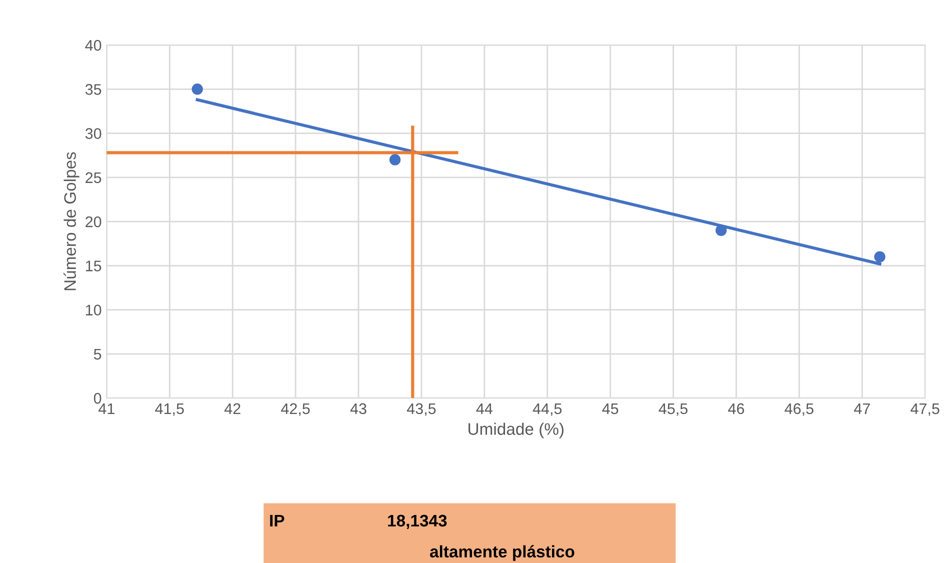 This screenshot has height=563, width=944. Describe the element at coordinates (516, 430) in the screenshot. I see `x-axis-title: Umidade (%)` at that location.